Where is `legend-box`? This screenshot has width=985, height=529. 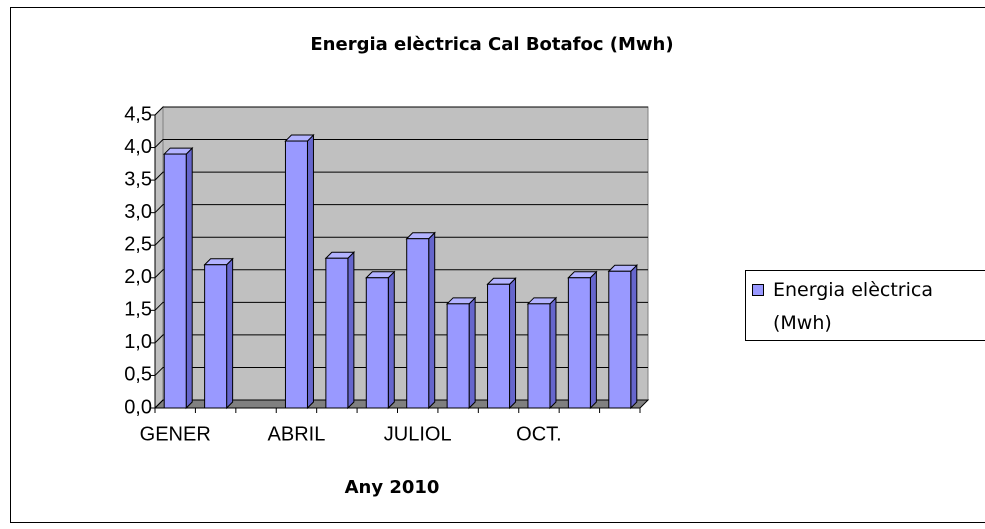 legend-box is located at coordinates (865, 305).